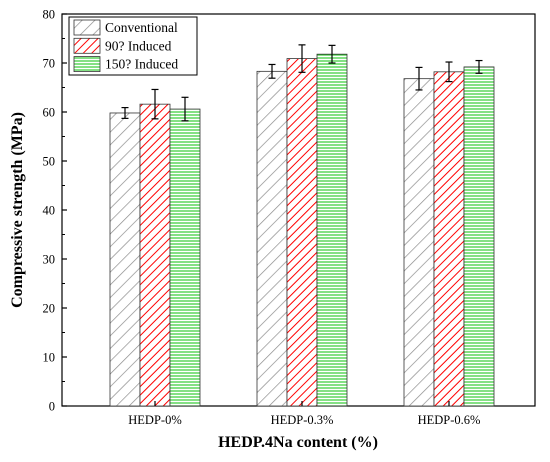 This screenshot has width=550, height=462. What do you see at coordinates (49, 309) in the screenshot?
I see `y-tick-label: 20` at bounding box center [49, 309].